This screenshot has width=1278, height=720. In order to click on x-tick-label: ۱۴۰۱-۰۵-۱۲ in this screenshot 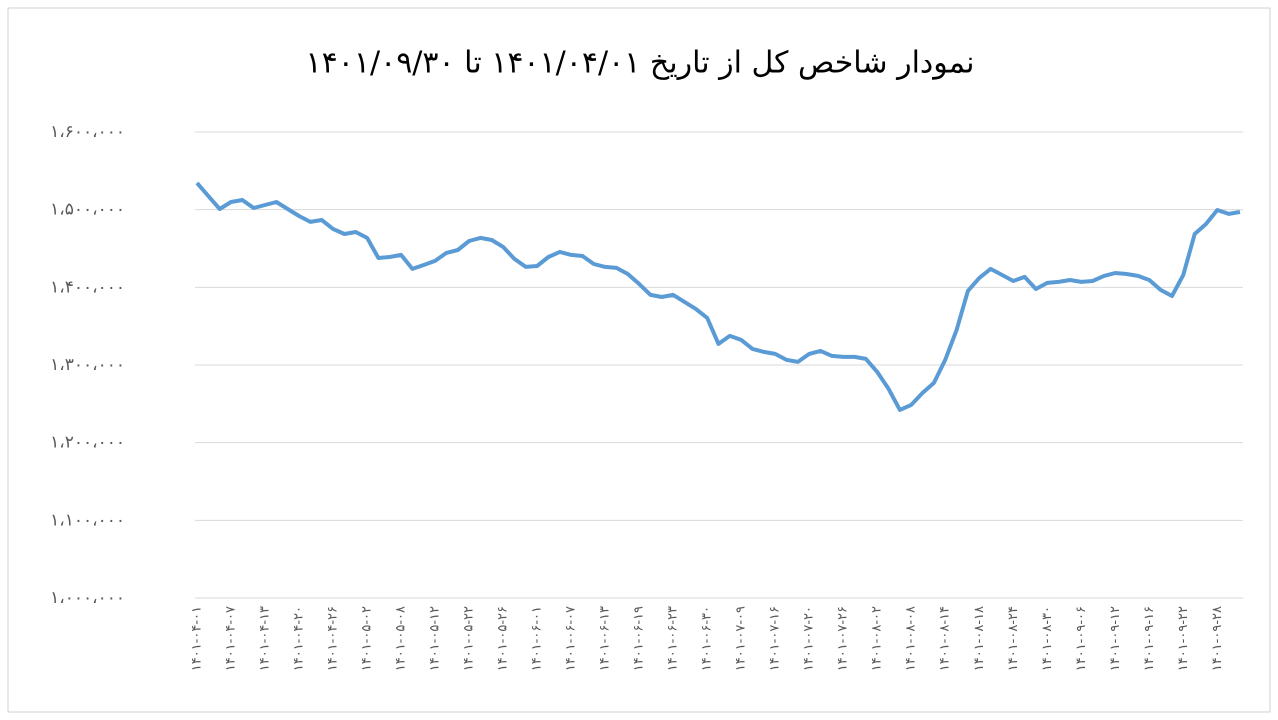, I will do `click(435, 638)`.